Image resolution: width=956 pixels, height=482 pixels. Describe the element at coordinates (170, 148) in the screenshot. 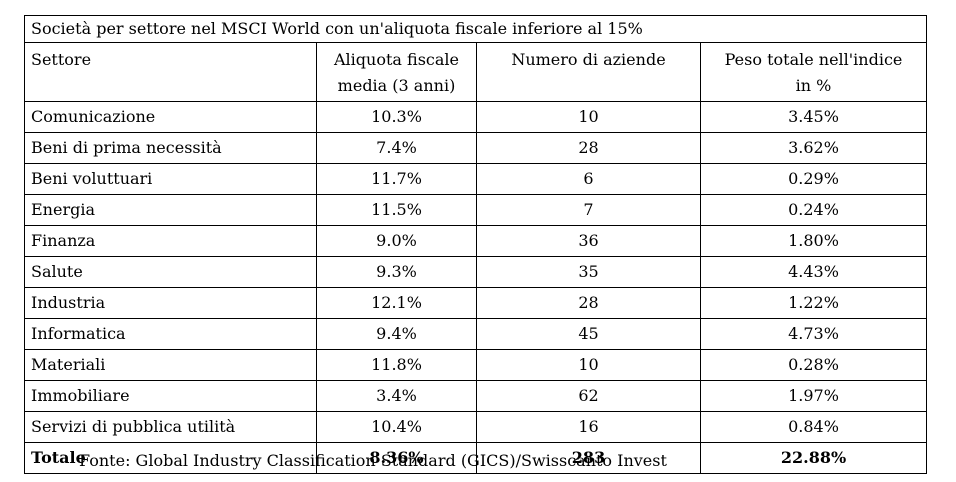

I see `cell-sector: Beni di prima necessità` at that location.